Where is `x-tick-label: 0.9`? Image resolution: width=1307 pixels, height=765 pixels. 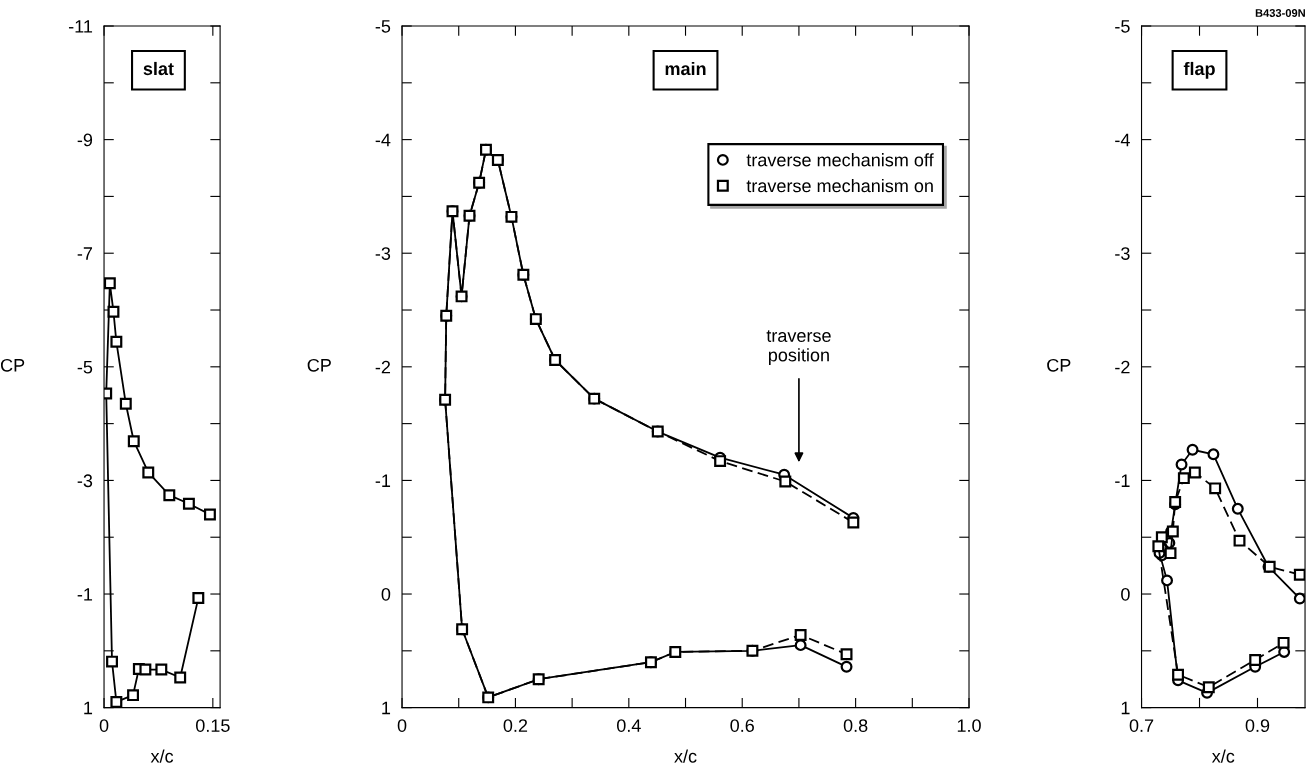
x-tick-label: 0.9 is located at coordinates (1257, 725).